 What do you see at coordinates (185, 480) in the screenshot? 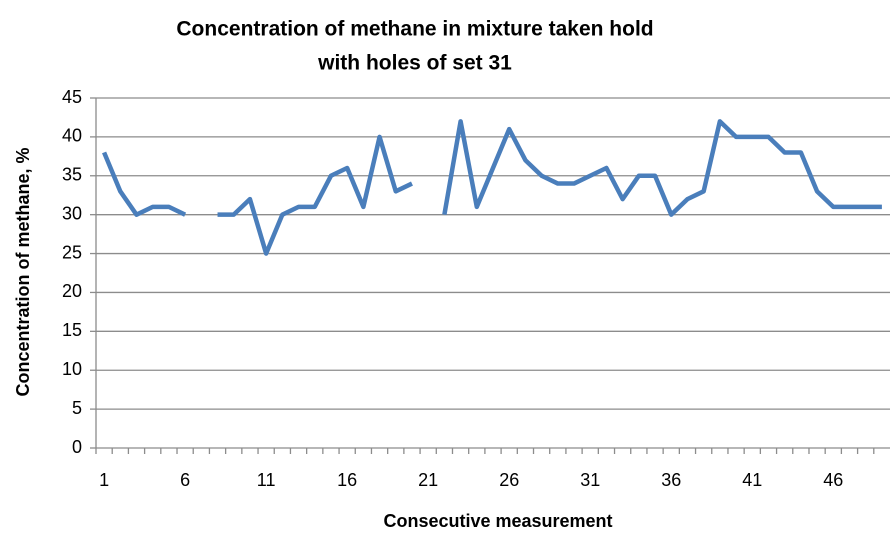
I see `x-tick-label: 6` at bounding box center [185, 480].